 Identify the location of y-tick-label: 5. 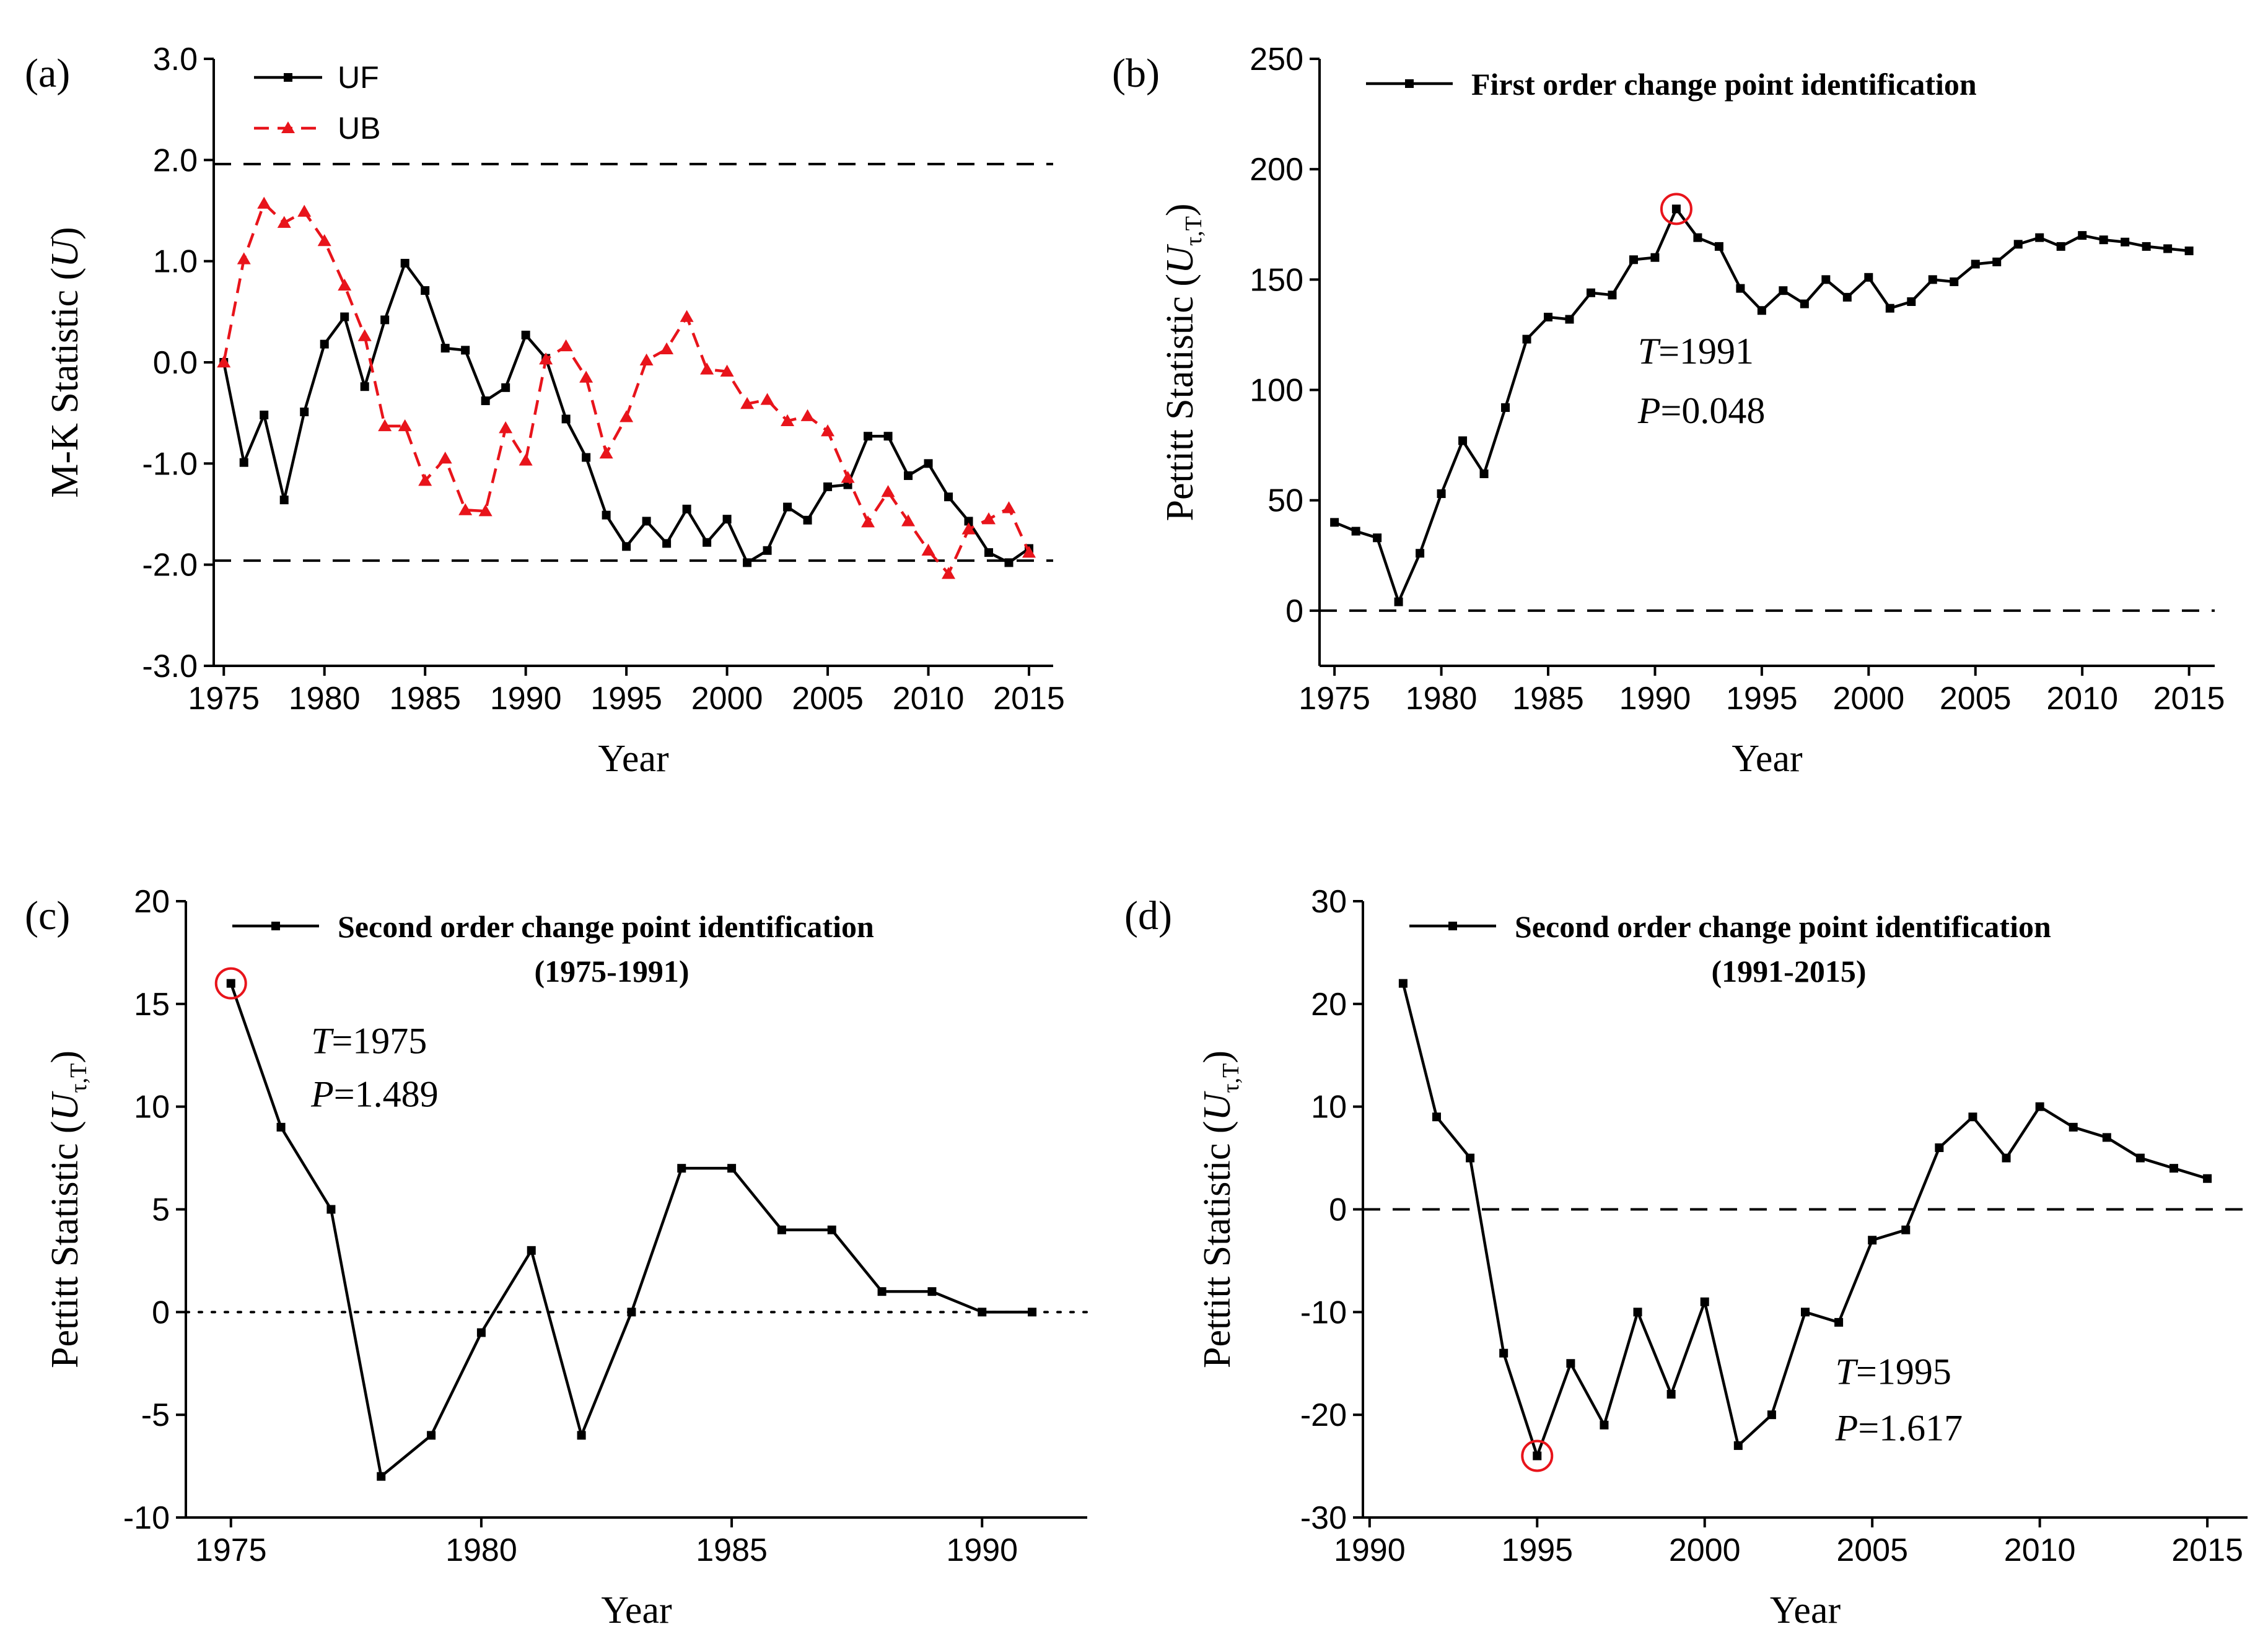
(161, 1210).